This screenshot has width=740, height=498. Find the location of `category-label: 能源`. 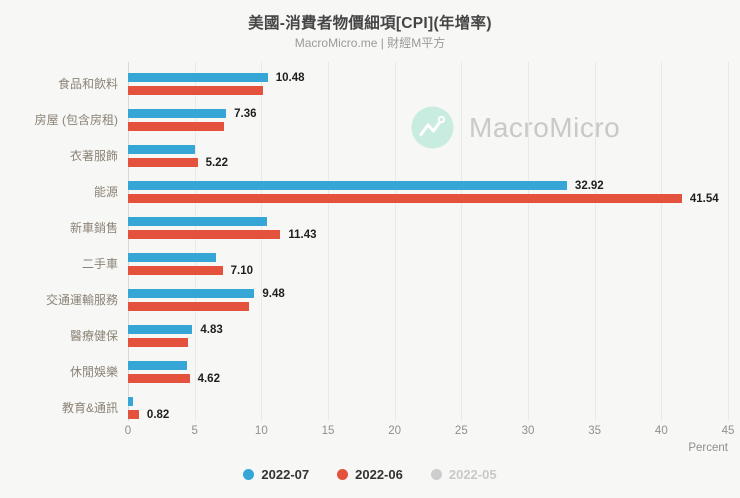

category-label: 能源 is located at coordinates (105, 192).